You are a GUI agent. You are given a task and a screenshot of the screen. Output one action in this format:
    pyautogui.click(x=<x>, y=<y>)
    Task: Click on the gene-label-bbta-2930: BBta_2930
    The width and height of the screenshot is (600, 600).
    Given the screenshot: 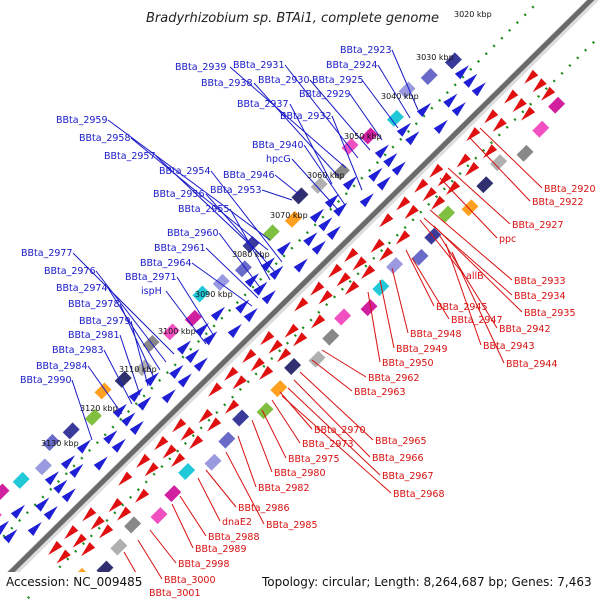 What is the action you would take?
    pyautogui.click(x=284, y=80)
    